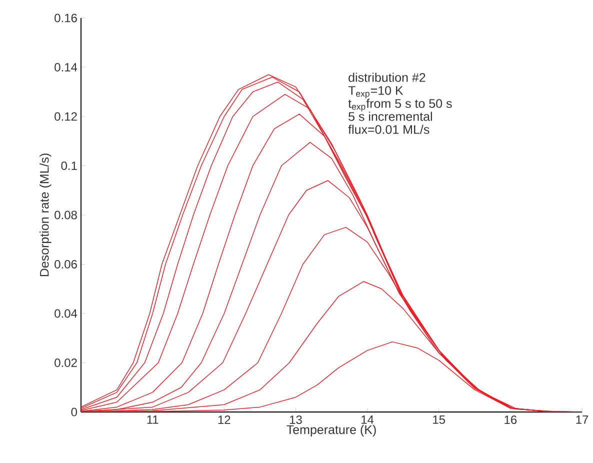 The width and height of the screenshot is (593, 463). What do you see at coordinates (400, 105) in the screenshot?
I see `annotation: t$_{exp}$from 5 s to 50 s` at bounding box center [400, 105].